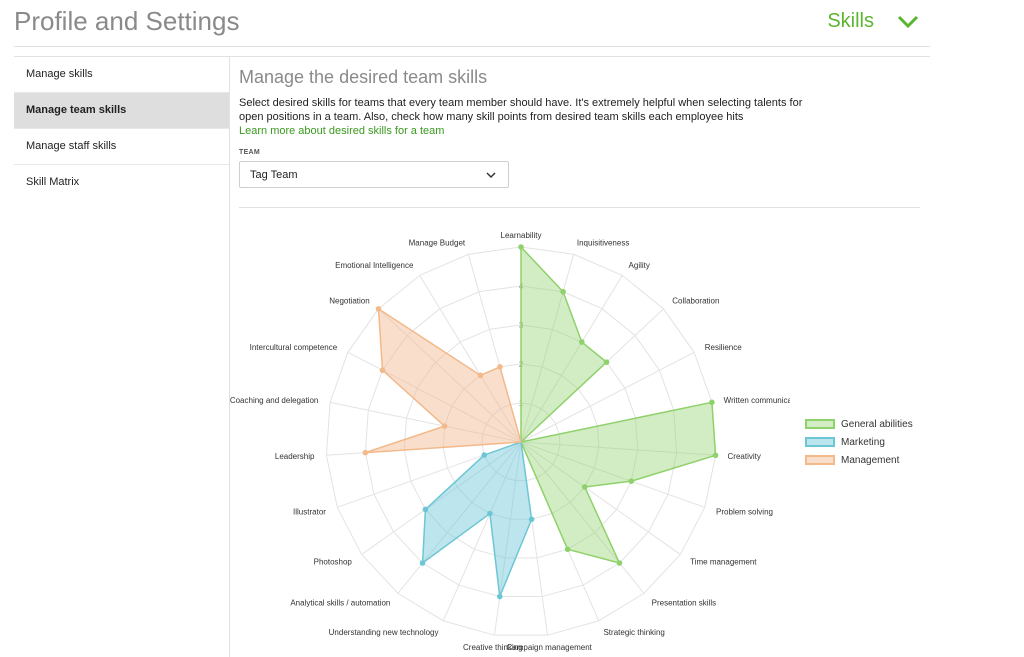  Describe the element at coordinates (363, 77) in the screenshot. I see `section-title: Manage the desired team skills` at that location.